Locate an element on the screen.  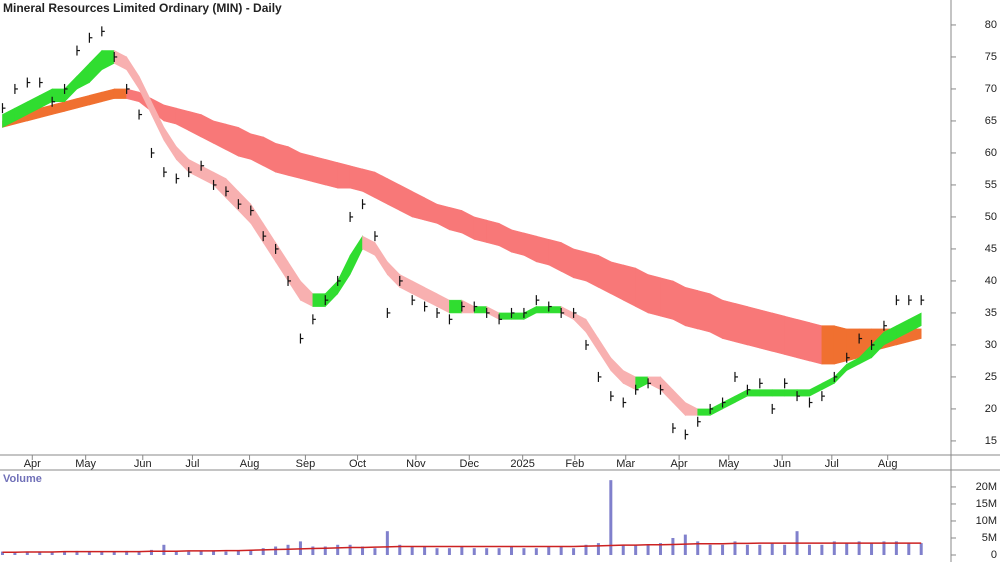
y-tick-label: 80 is located at coordinates (991, 25).